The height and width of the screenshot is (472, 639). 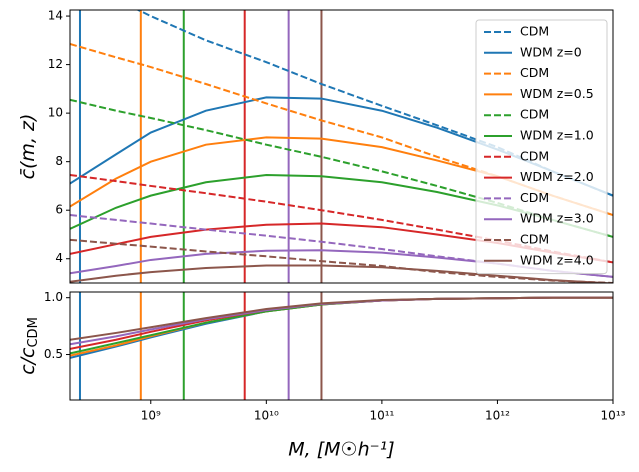 I want to click on x-tick-label: 10¹⁰, so click(x=266, y=416).